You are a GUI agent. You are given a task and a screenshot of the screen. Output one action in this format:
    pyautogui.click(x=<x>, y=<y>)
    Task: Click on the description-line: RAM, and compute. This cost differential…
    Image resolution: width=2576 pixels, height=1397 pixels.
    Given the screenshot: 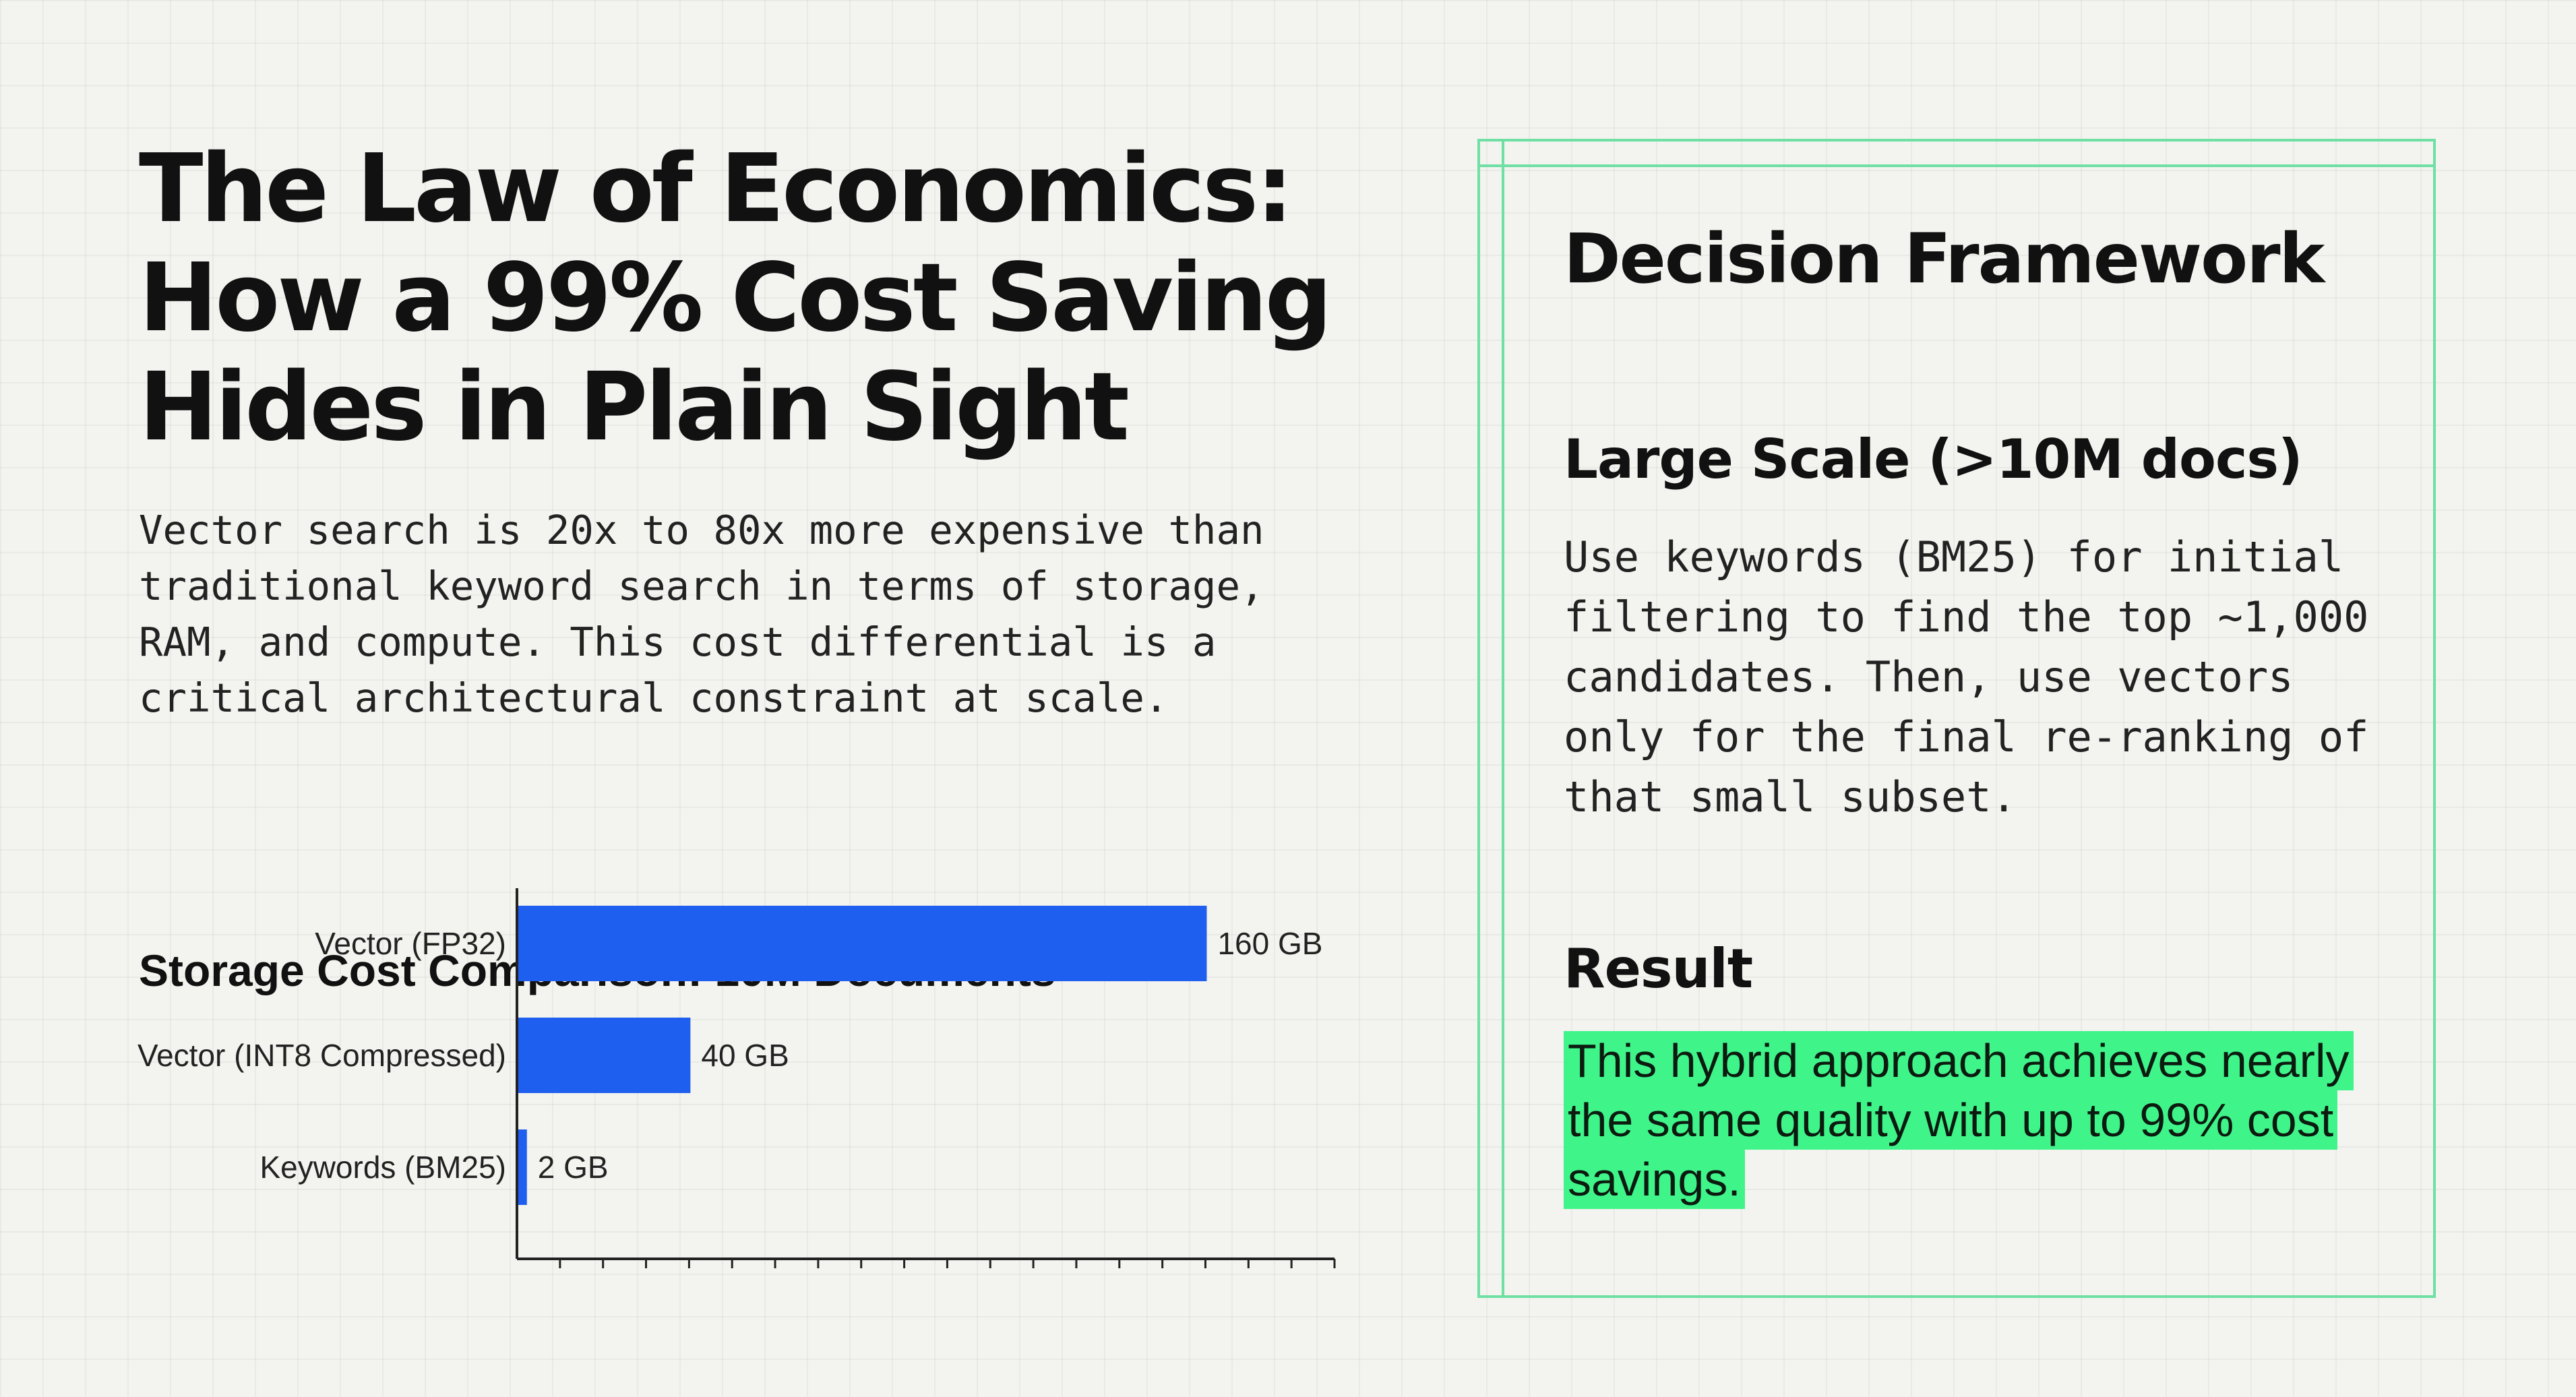 What is the action you would take?
    pyautogui.click(x=678, y=642)
    